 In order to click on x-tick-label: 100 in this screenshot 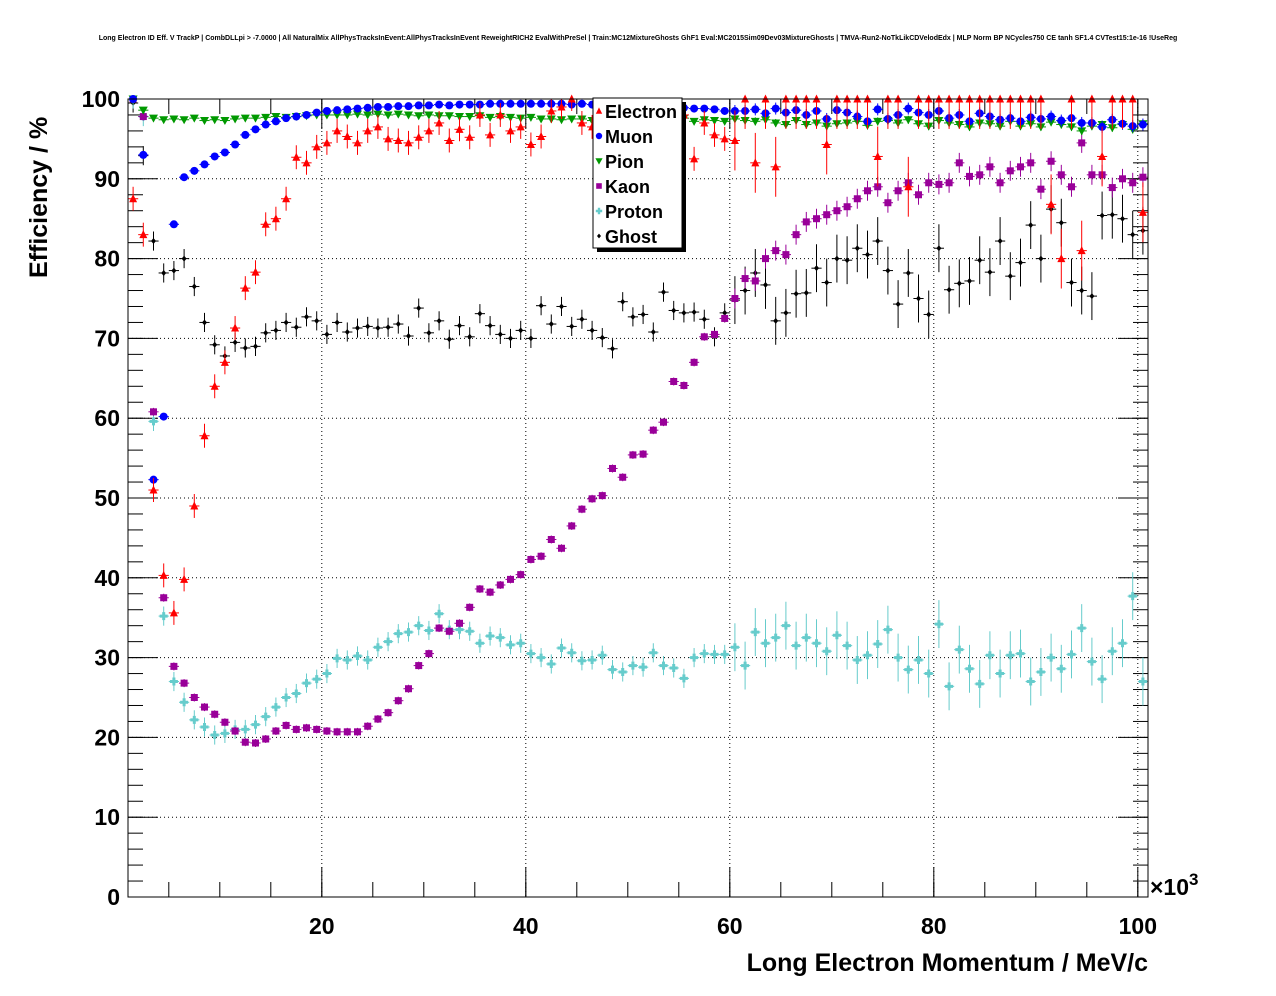, I will do `click(1138, 926)`.